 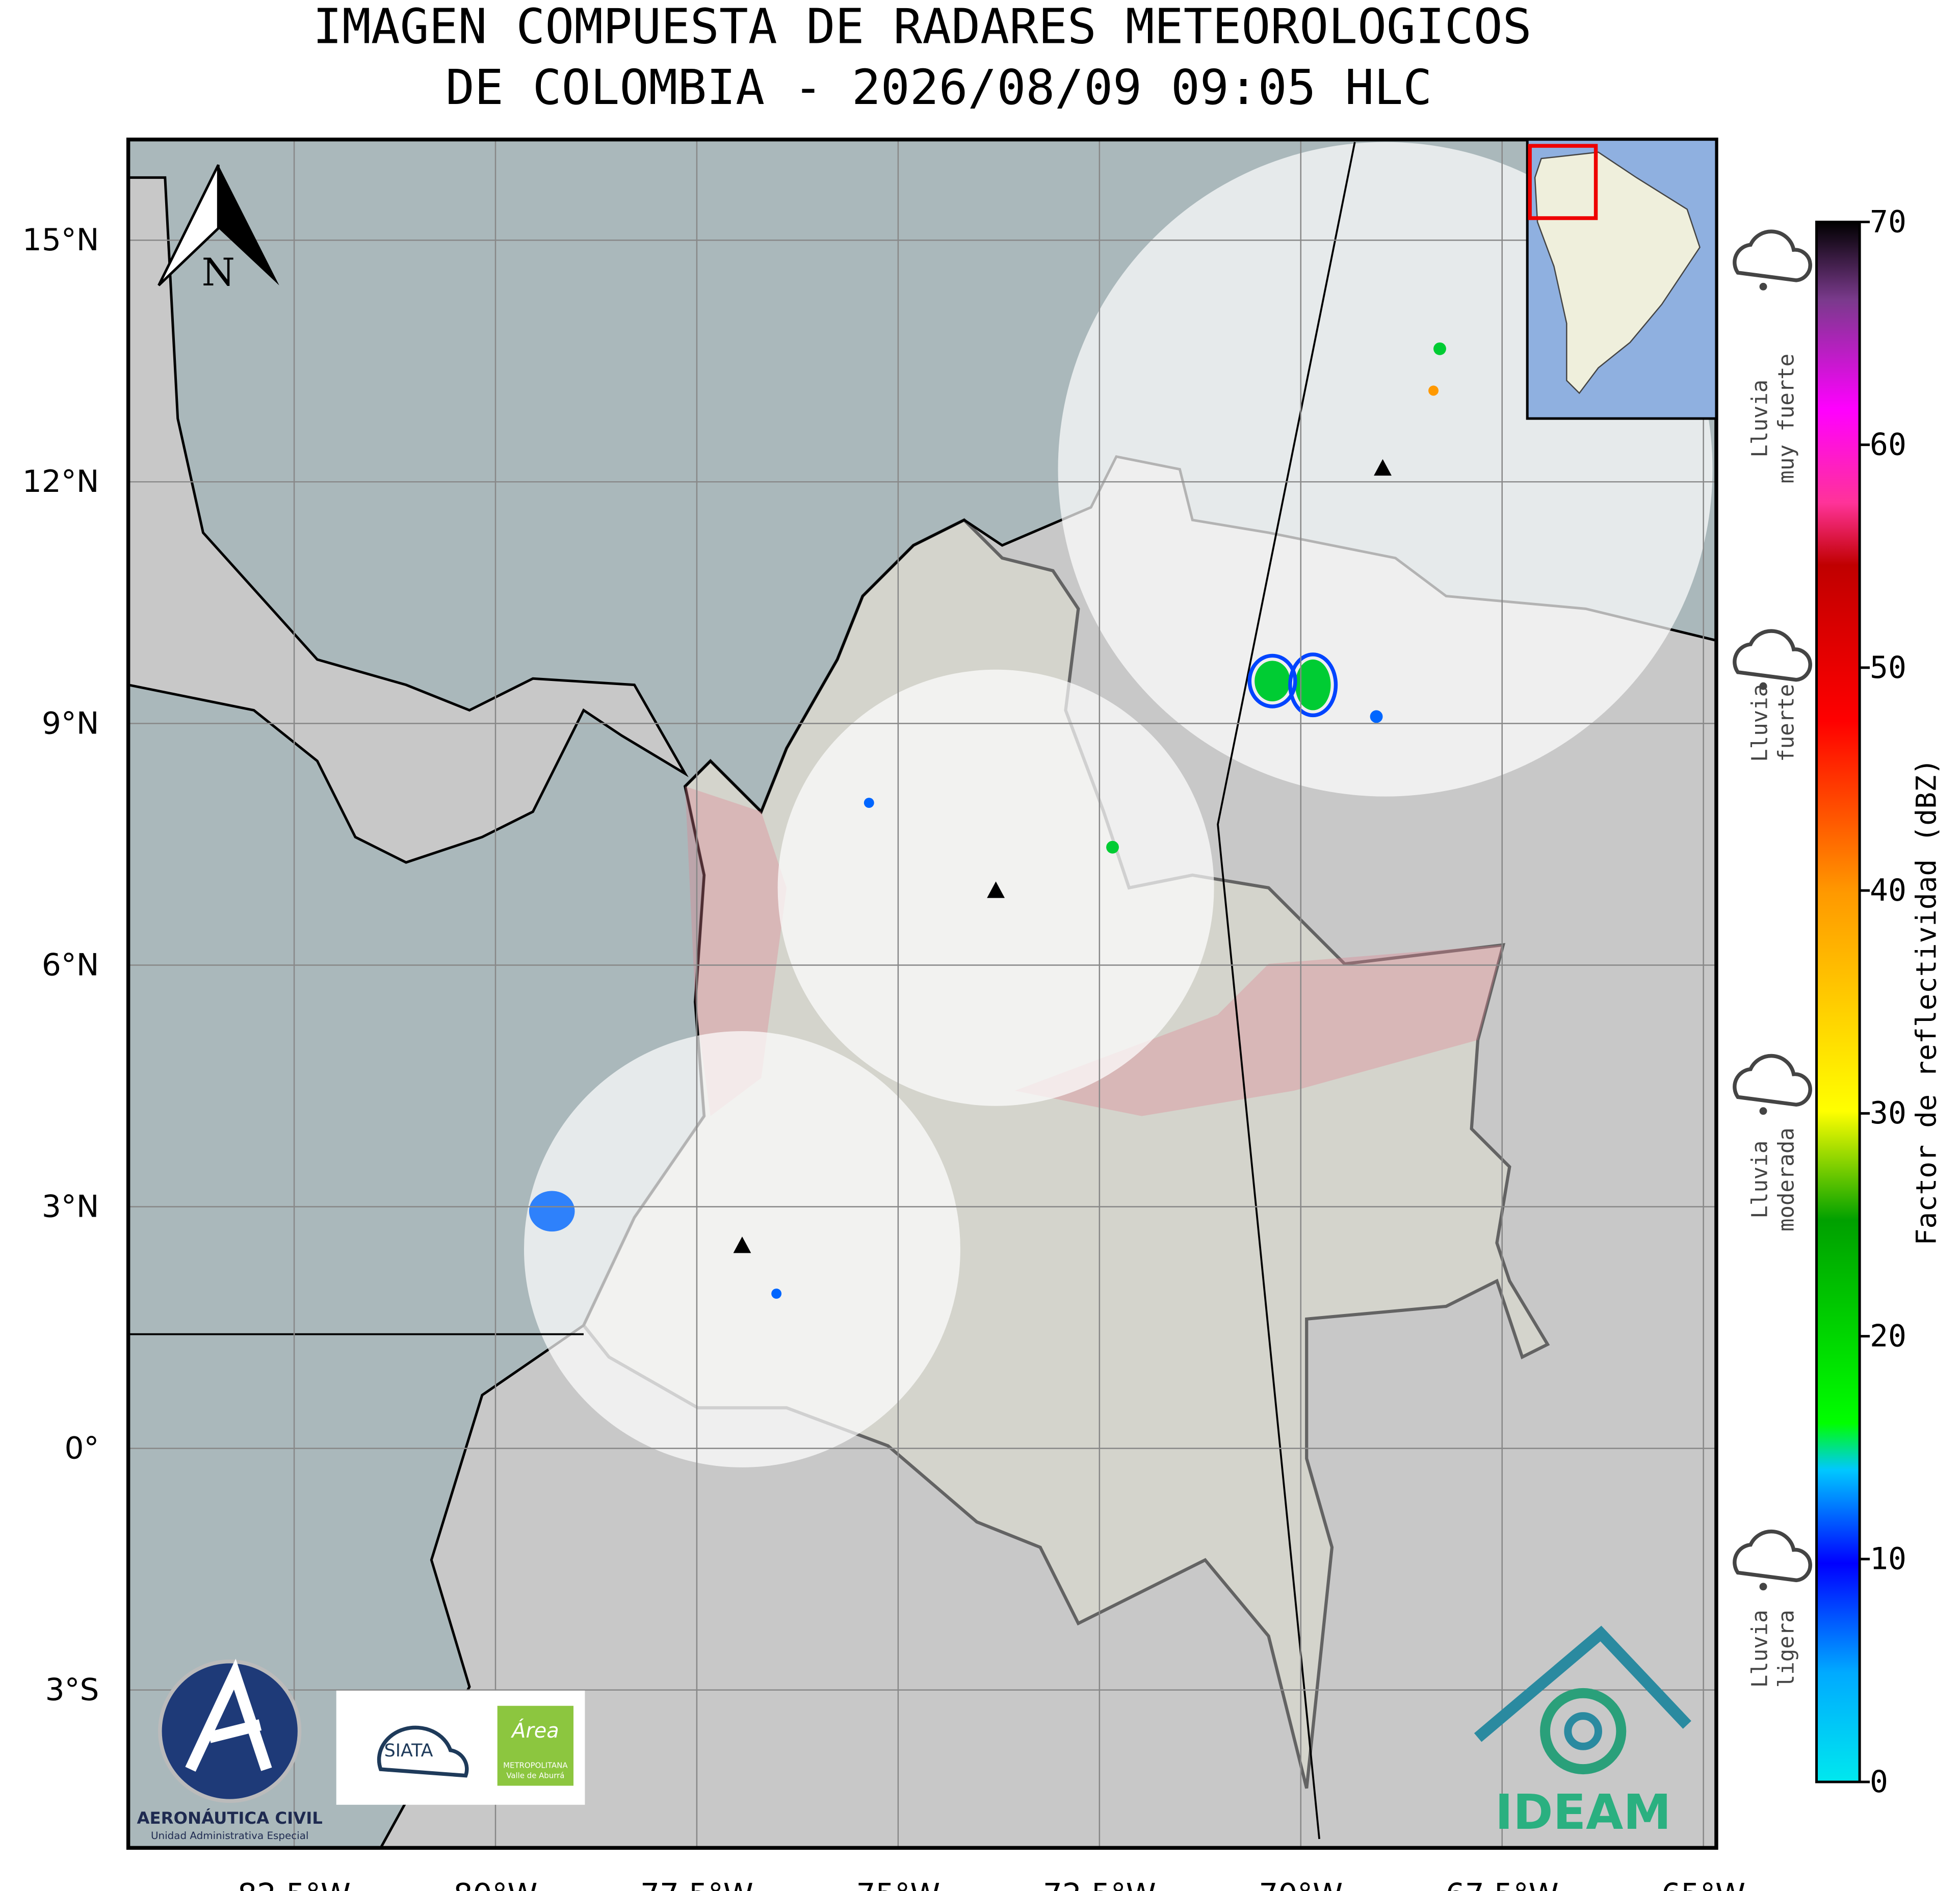 I want to click on colorbar-tick-label: 10, so click(x=1888, y=1560).